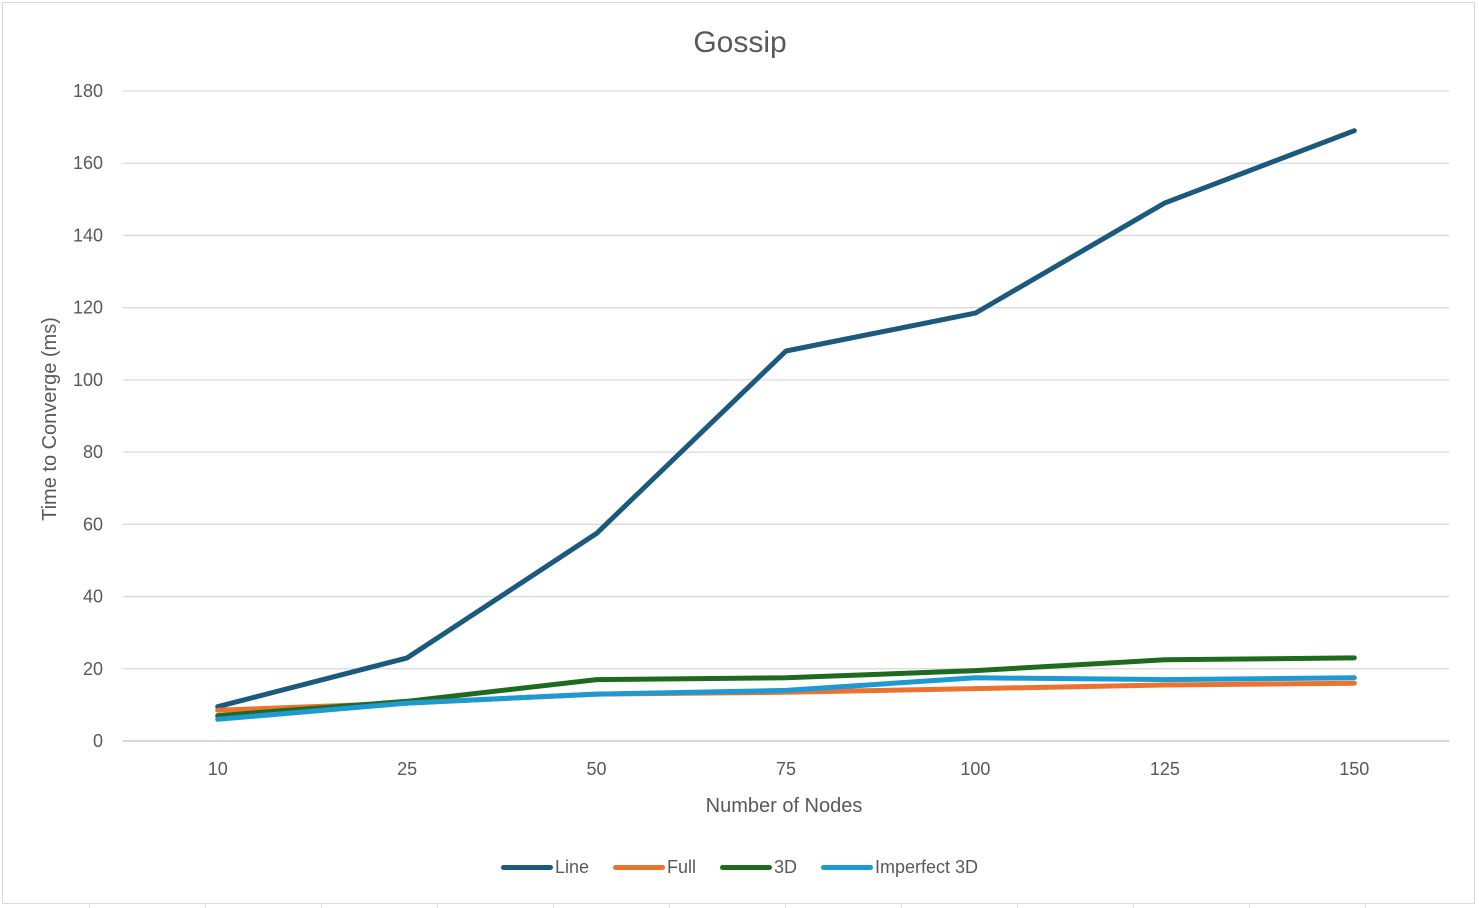  What do you see at coordinates (88, 91) in the screenshot?
I see `y-tick-label: 180` at bounding box center [88, 91].